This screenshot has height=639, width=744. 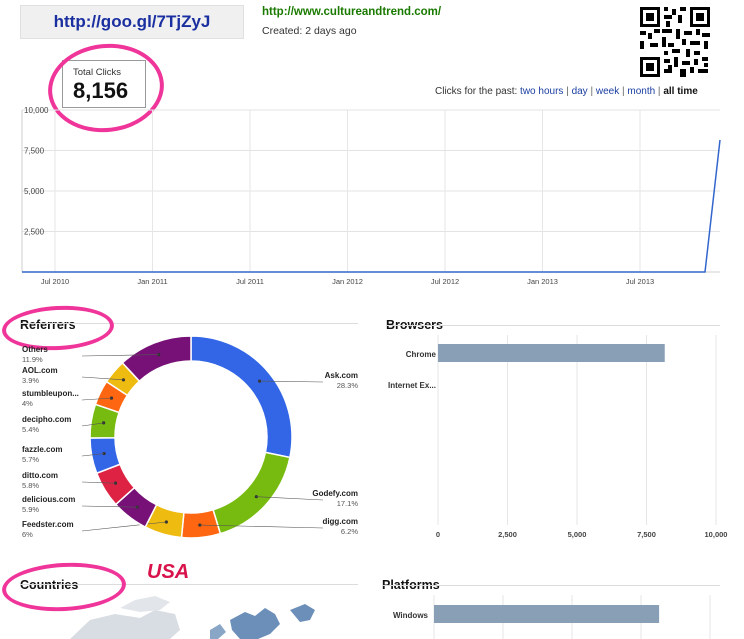 What do you see at coordinates (542, 281) in the screenshot?
I see `line-chart-x-tick: Jan 2013` at bounding box center [542, 281].